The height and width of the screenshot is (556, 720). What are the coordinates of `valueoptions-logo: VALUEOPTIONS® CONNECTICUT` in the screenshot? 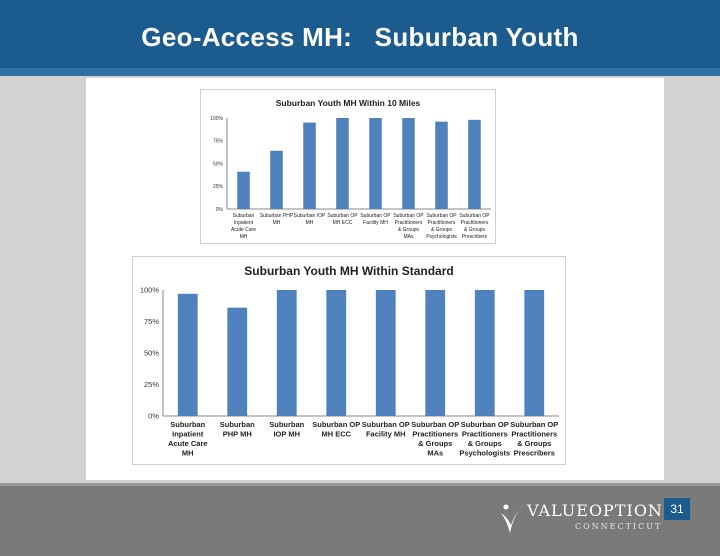 It's located at (594, 519).